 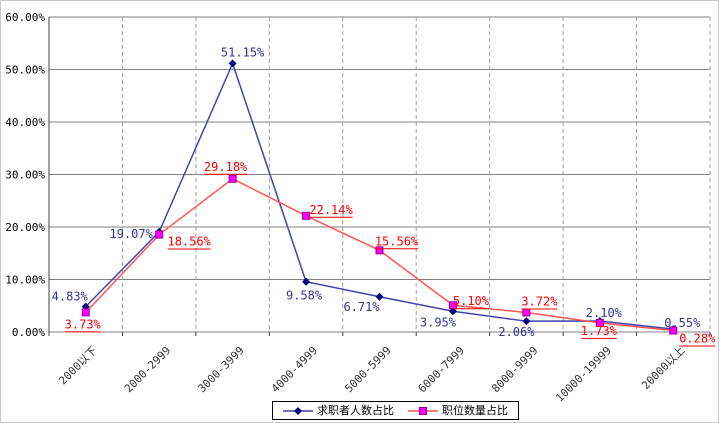 I want to click on legend-label-positions: 职位数量占比, so click(x=475, y=410).